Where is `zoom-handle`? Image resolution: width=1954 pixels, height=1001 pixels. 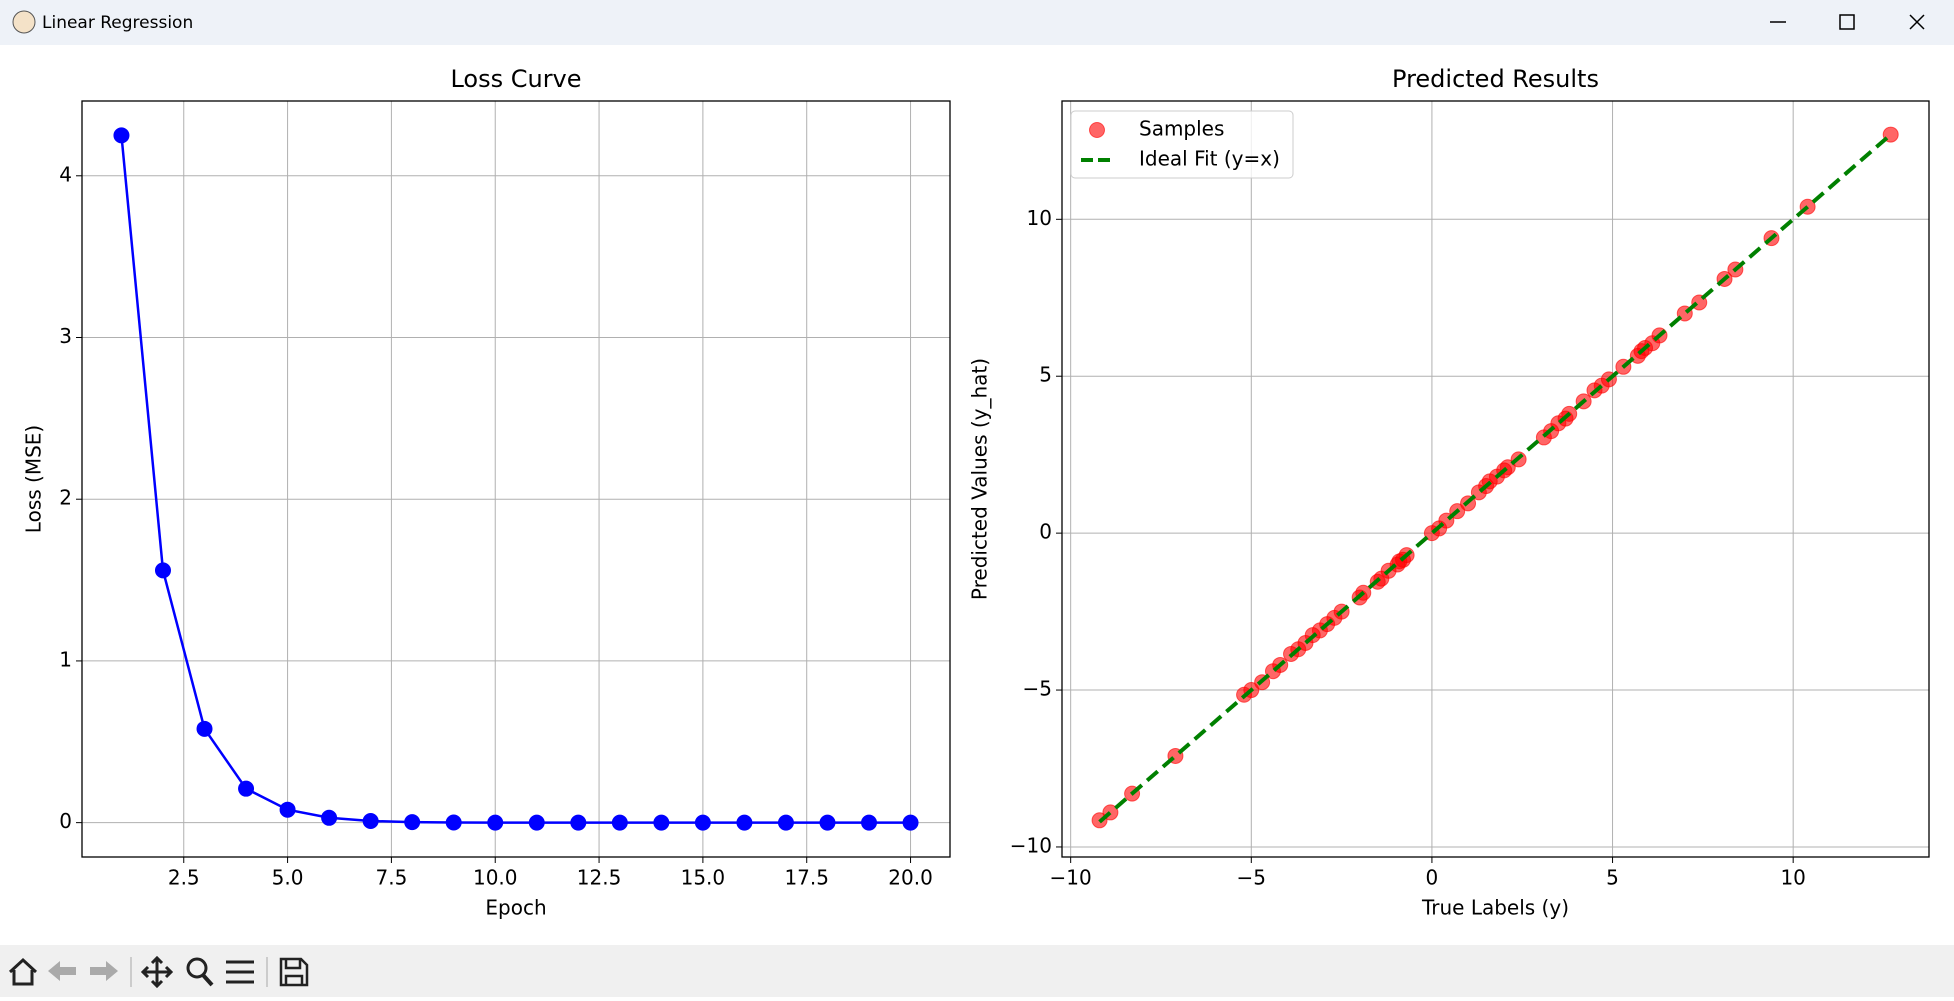
zoom-handle is located at coordinates (207, 980).